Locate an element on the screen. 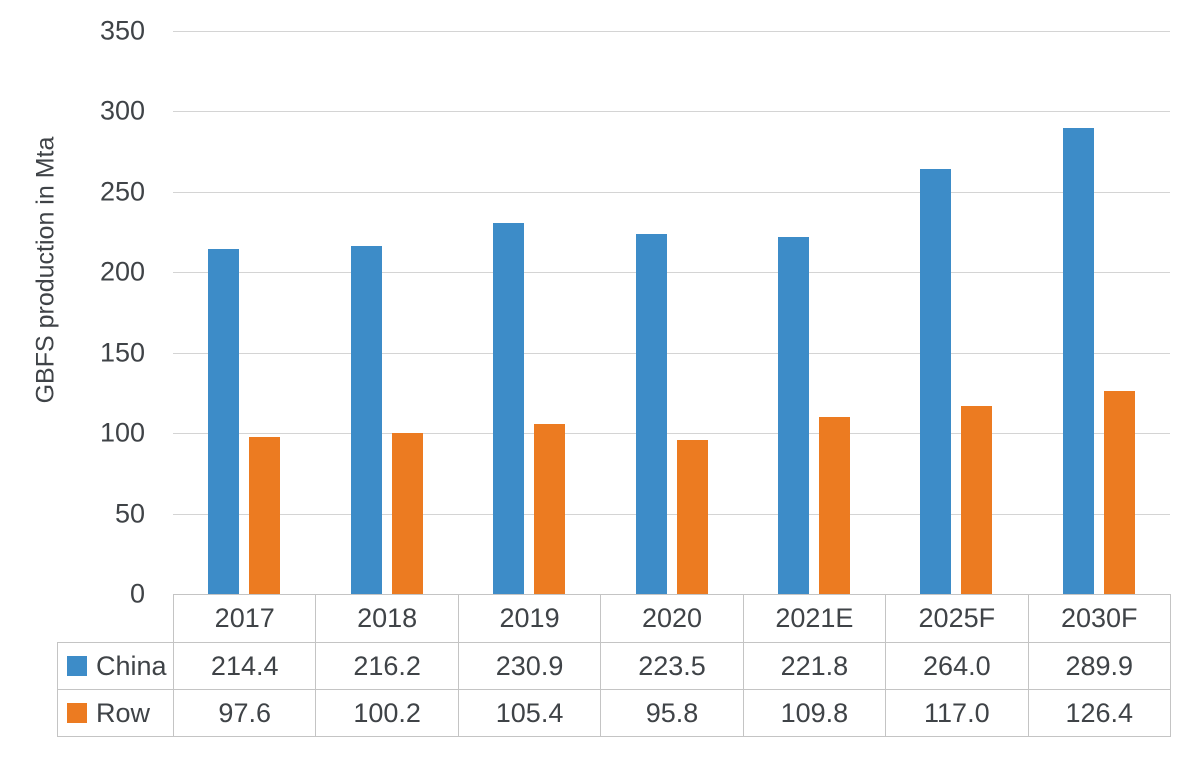 This screenshot has height=767, width=1200. value-cell-row-2019: 105.4 is located at coordinates (529, 713).